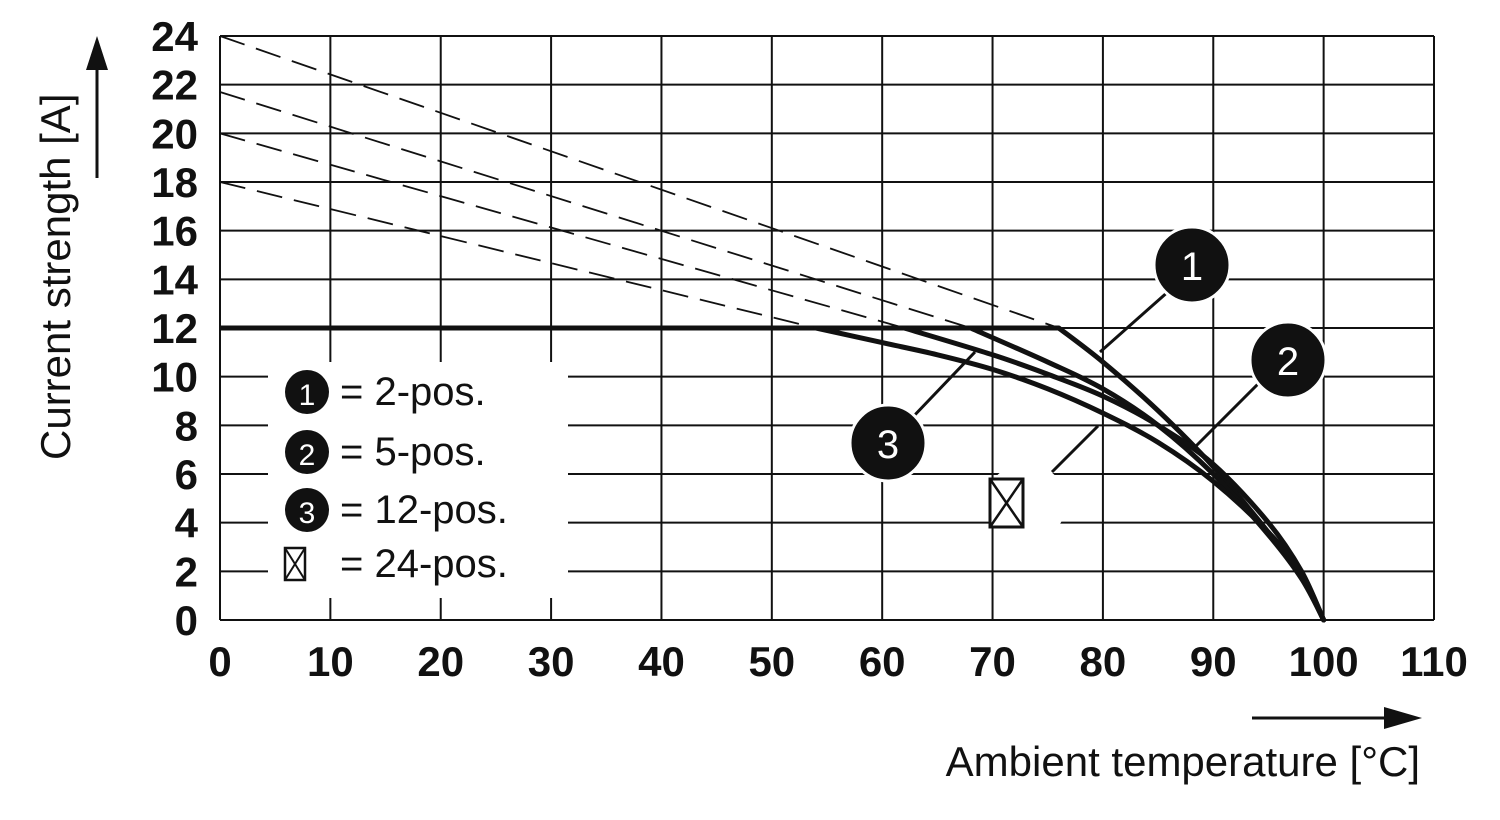 This screenshot has width=1500, height=820. What do you see at coordinates (174, 133) in the screenshot?
I see `y-tick-label: 20` at bounding box center [174, 133].